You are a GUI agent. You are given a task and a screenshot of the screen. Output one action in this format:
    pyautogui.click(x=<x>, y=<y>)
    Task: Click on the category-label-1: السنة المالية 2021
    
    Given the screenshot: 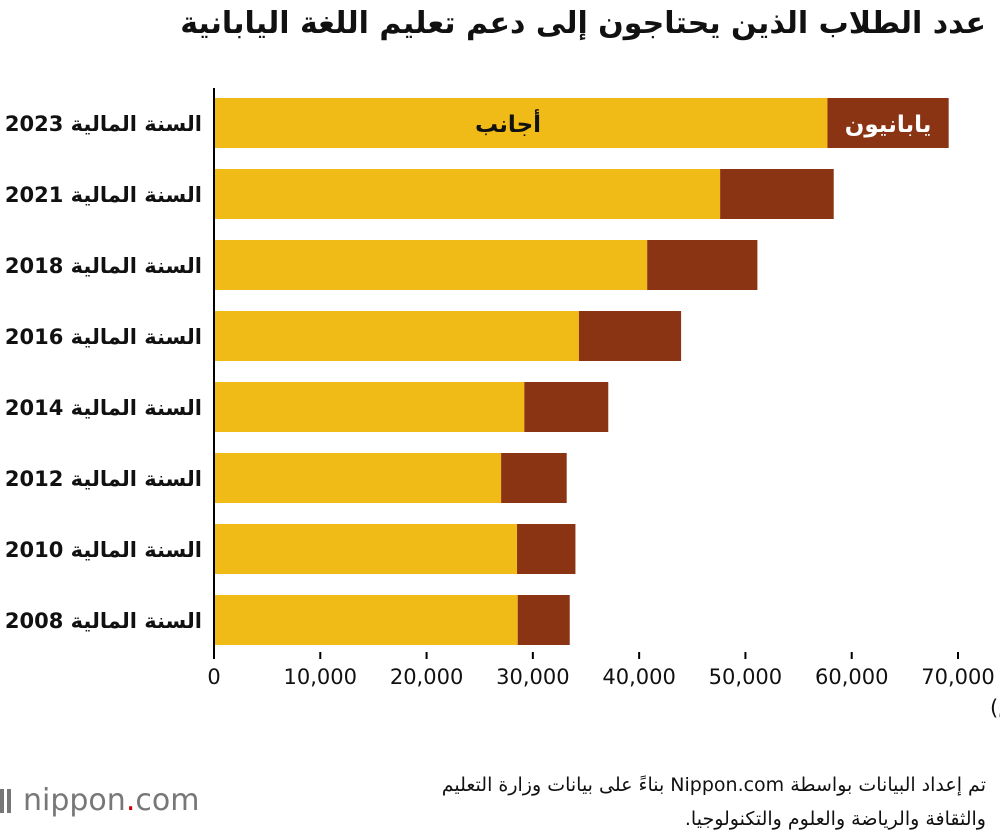 What is the action you would take?
    pyautogui.click(x=103, y=195)
    